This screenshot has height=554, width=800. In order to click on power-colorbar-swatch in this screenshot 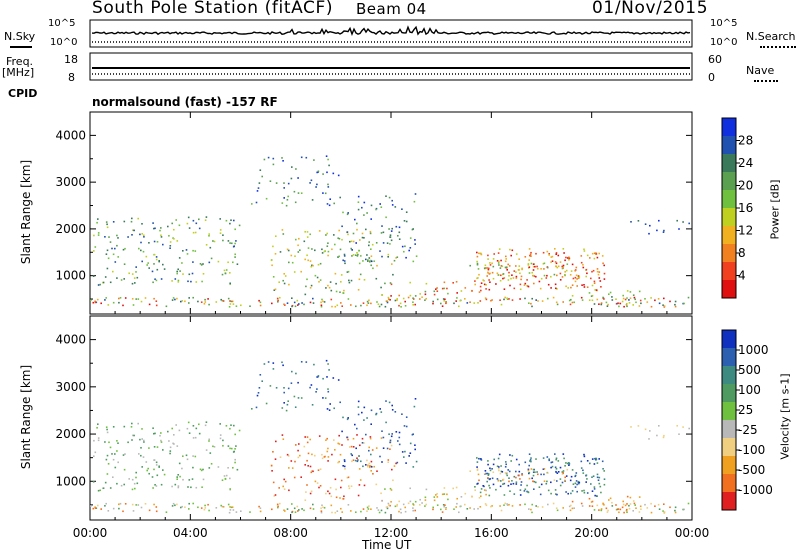, I will do `click(729, 145)`.